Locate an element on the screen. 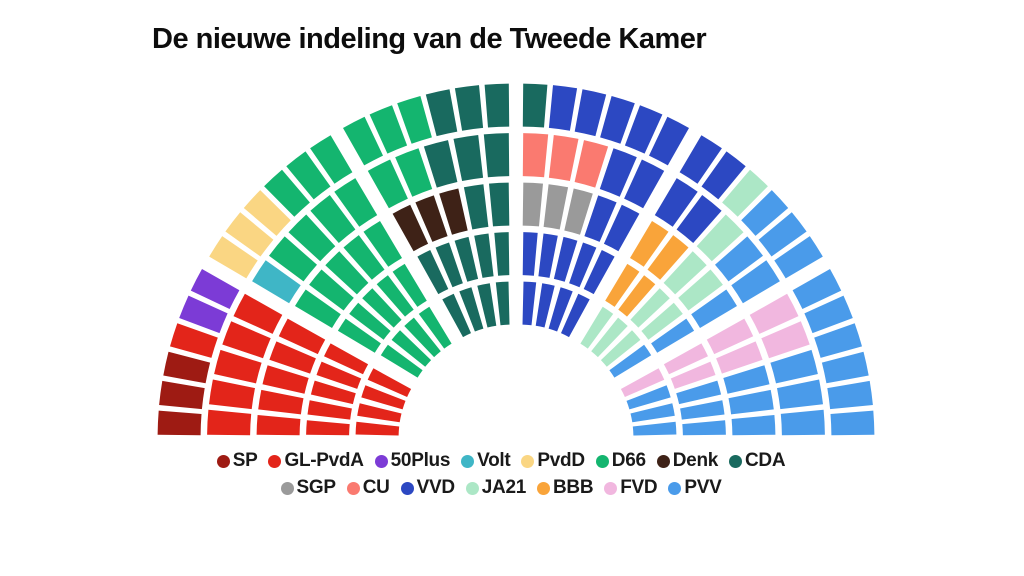  seat-PvdD is located at coordinates (233, 257).